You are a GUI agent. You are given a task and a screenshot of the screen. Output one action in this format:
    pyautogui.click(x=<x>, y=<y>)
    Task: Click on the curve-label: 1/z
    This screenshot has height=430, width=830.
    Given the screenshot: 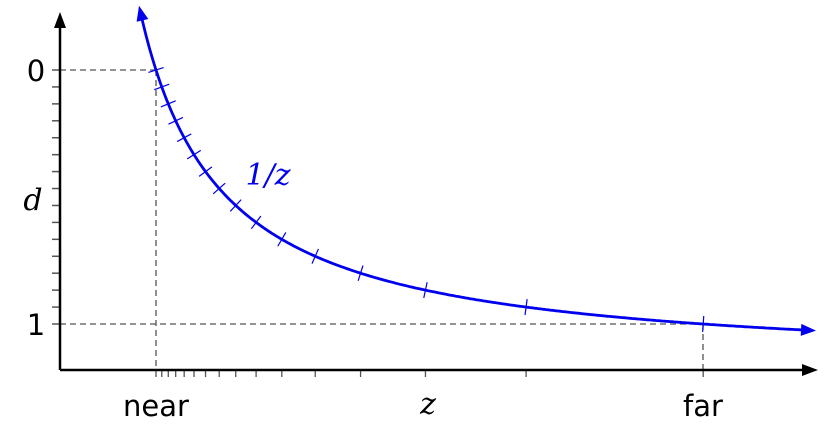 What is the action you would take?
    pyautogui.click(x=268, y=175)
    